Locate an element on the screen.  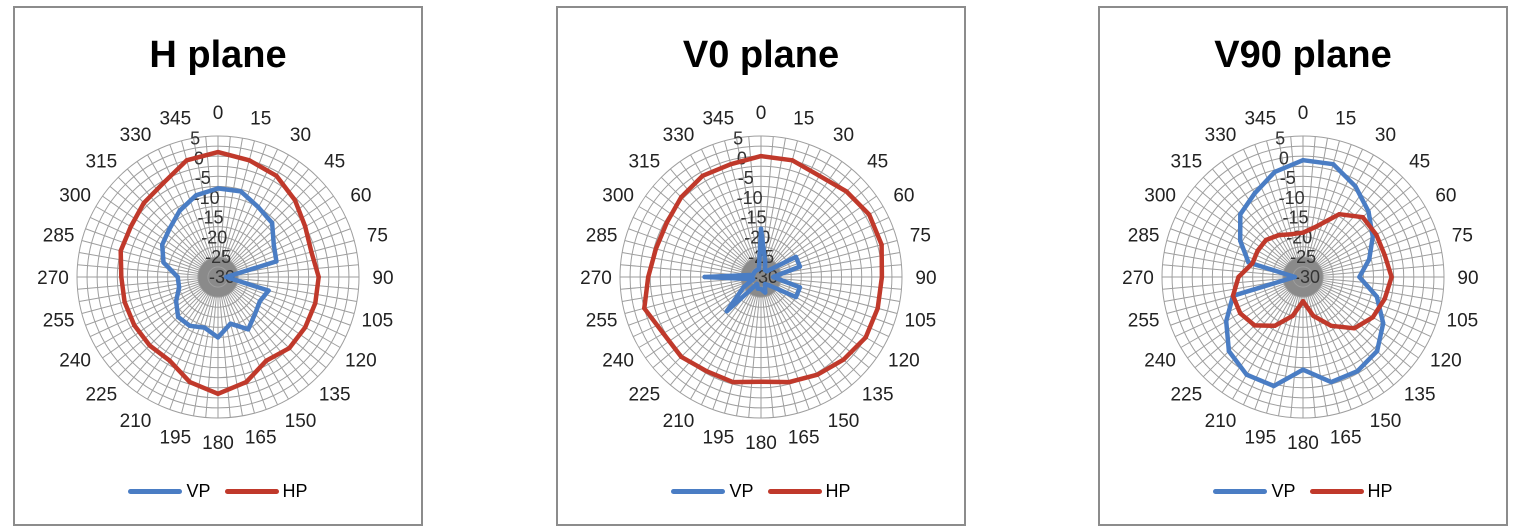
angular-tick-label: 45 is located at coordinates (334, 161).